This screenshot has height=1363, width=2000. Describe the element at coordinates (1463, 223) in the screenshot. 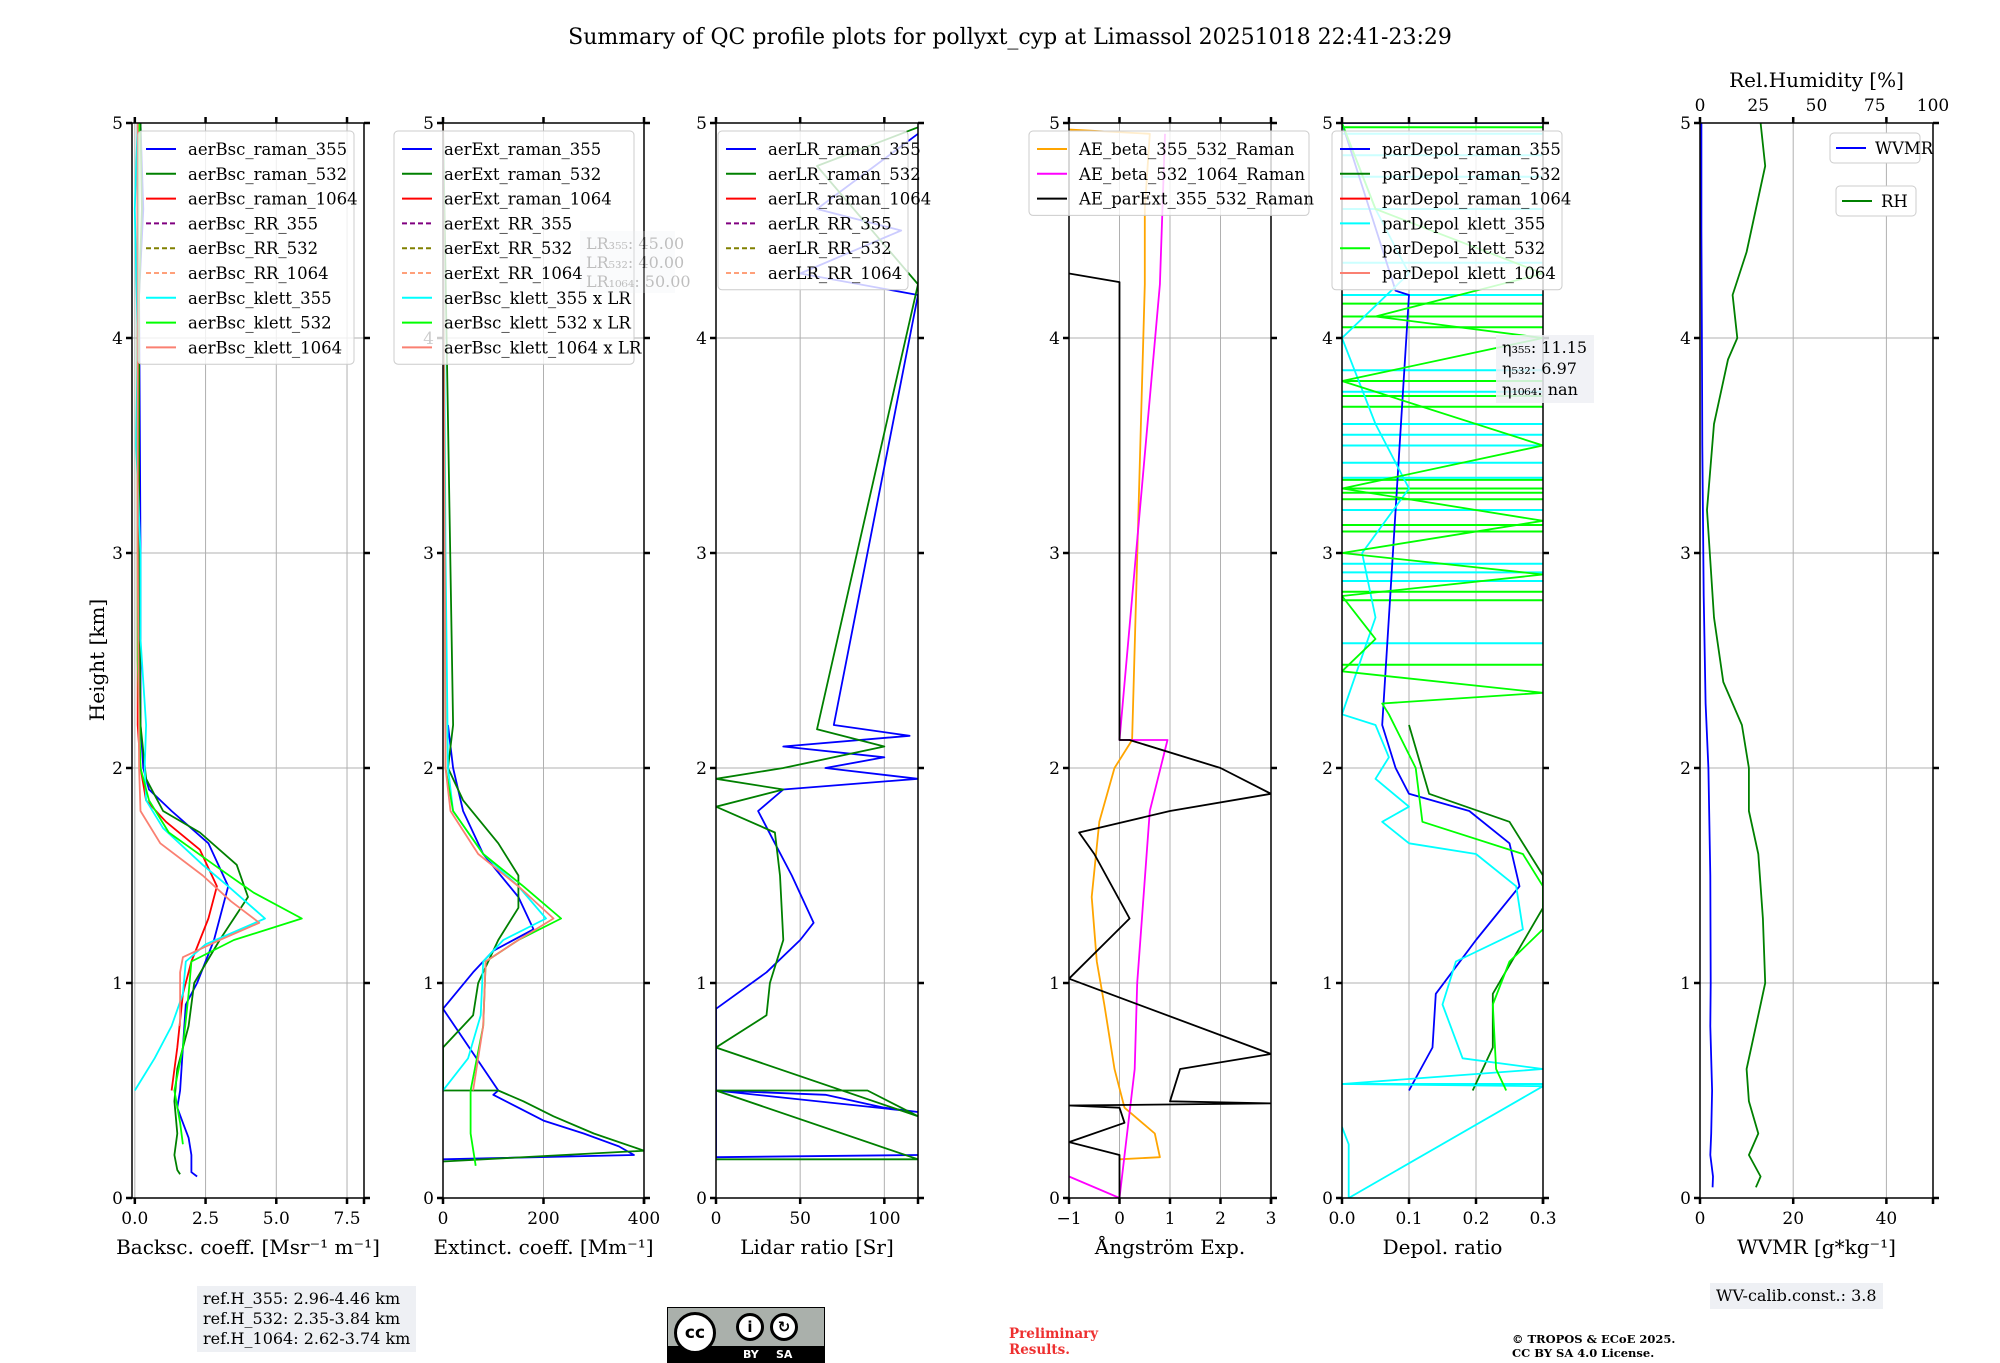

I see `legend-entry: parDepol_klett_355` at that location.